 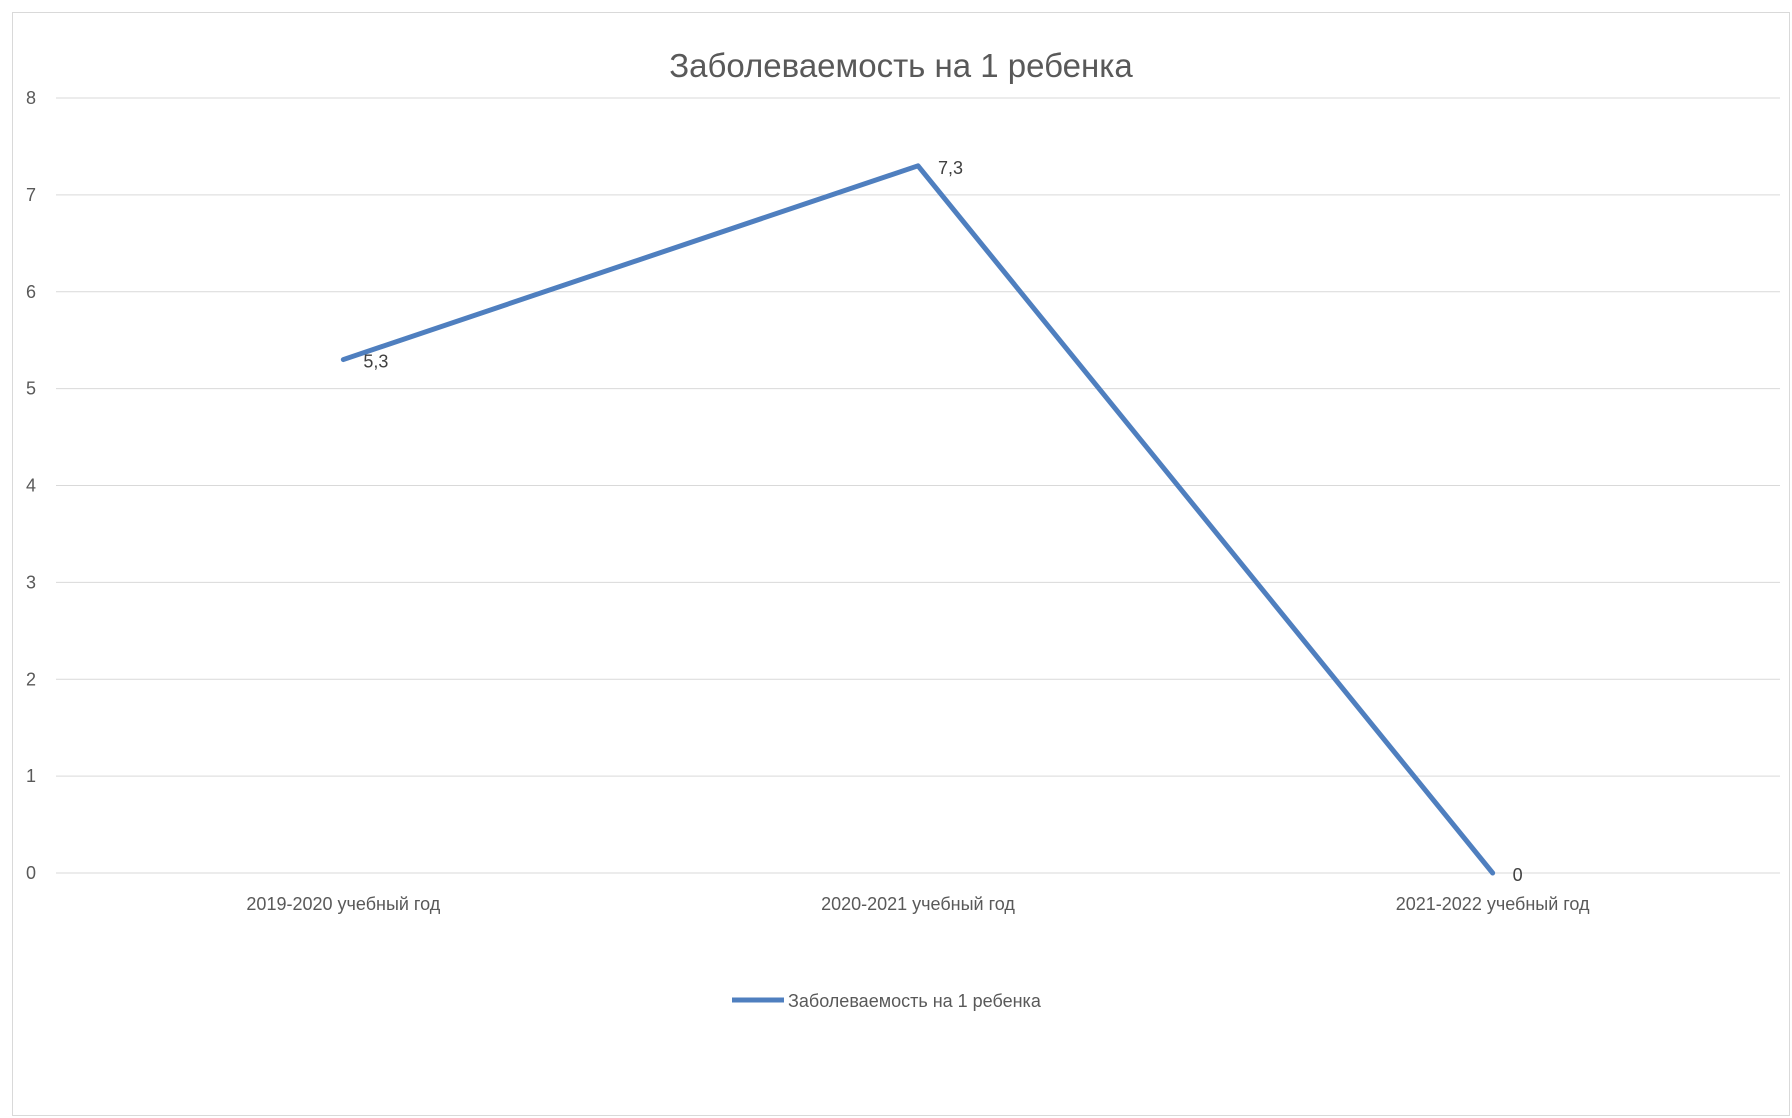 What do you see at coordinates (31, 486) in the screenshot?
I see `y-tick-label: 4` at bounding box center [31, 486].